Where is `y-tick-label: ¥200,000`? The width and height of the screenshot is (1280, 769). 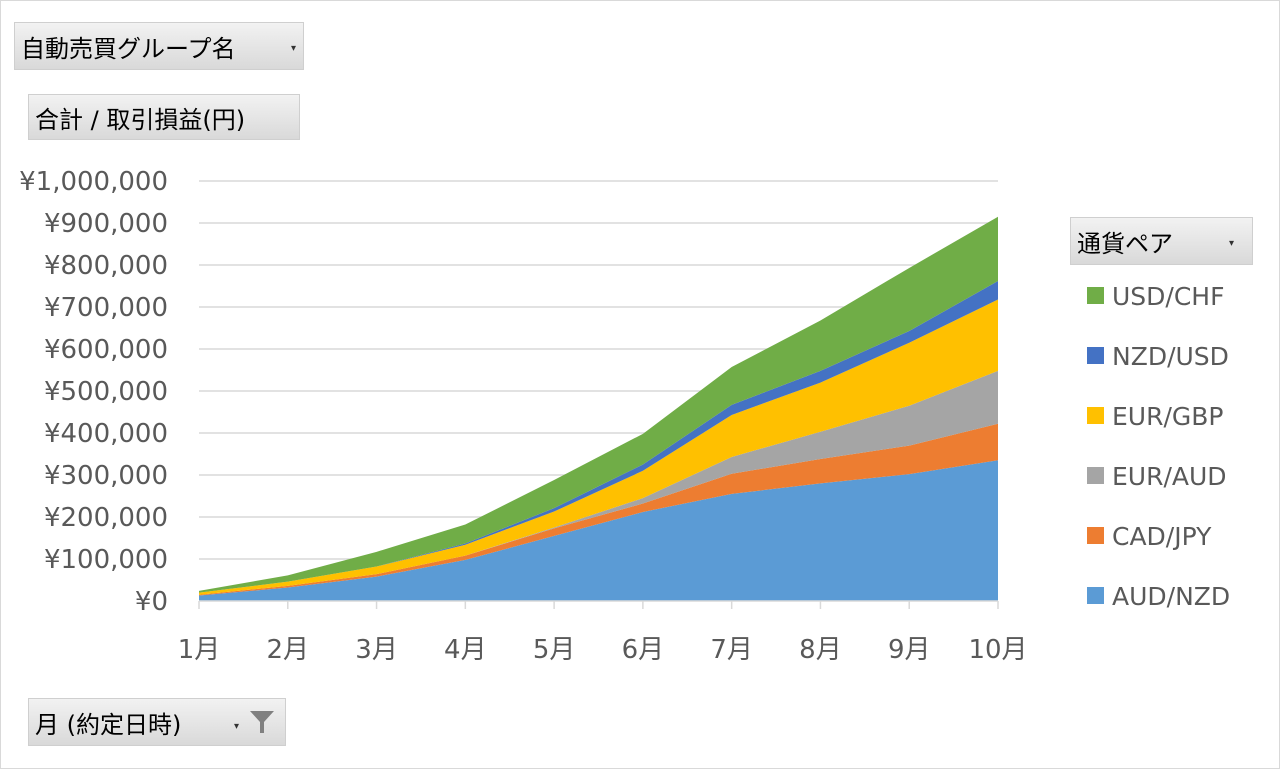
y-tick-label: ¥200,000 is located at coordinates (106, 518).